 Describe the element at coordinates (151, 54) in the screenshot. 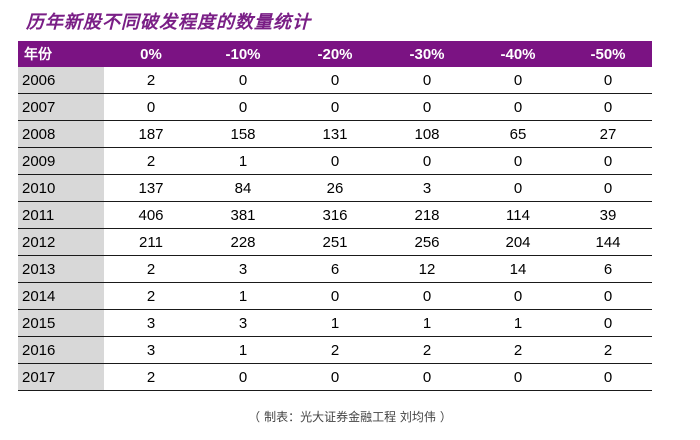

I see `header-0pct: 0%` at that location.